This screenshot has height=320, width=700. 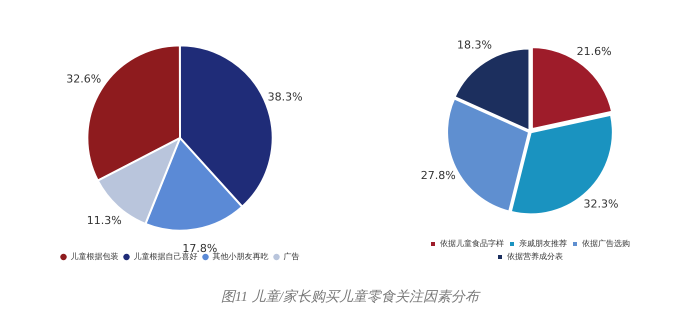 What do you see at coordinates (84, 79) in the screenshot?
I see `data-label: 32.6%` at bounding box center [84, 79].